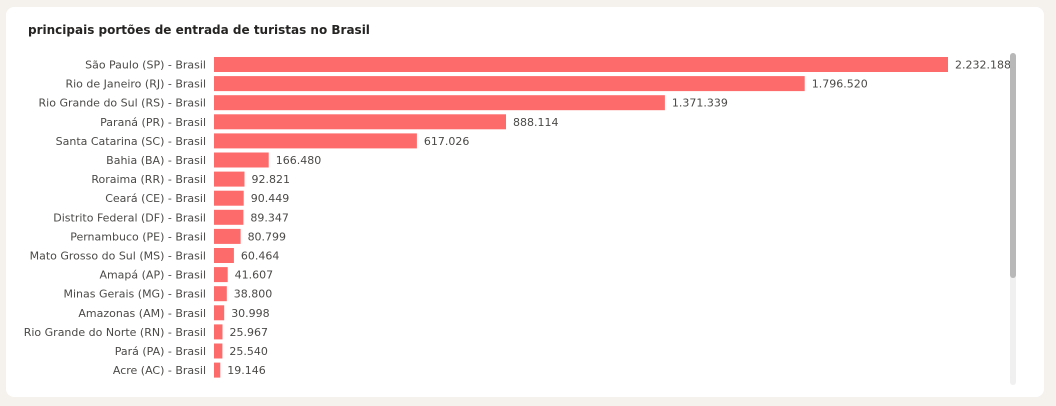 The height and width of the screenshot is (406, 1056). What do you see at coordinates (148, 179) in the screenshot?
I see `category-label: Roraima (RR) - Brasil` at bounding box center [148, 179].